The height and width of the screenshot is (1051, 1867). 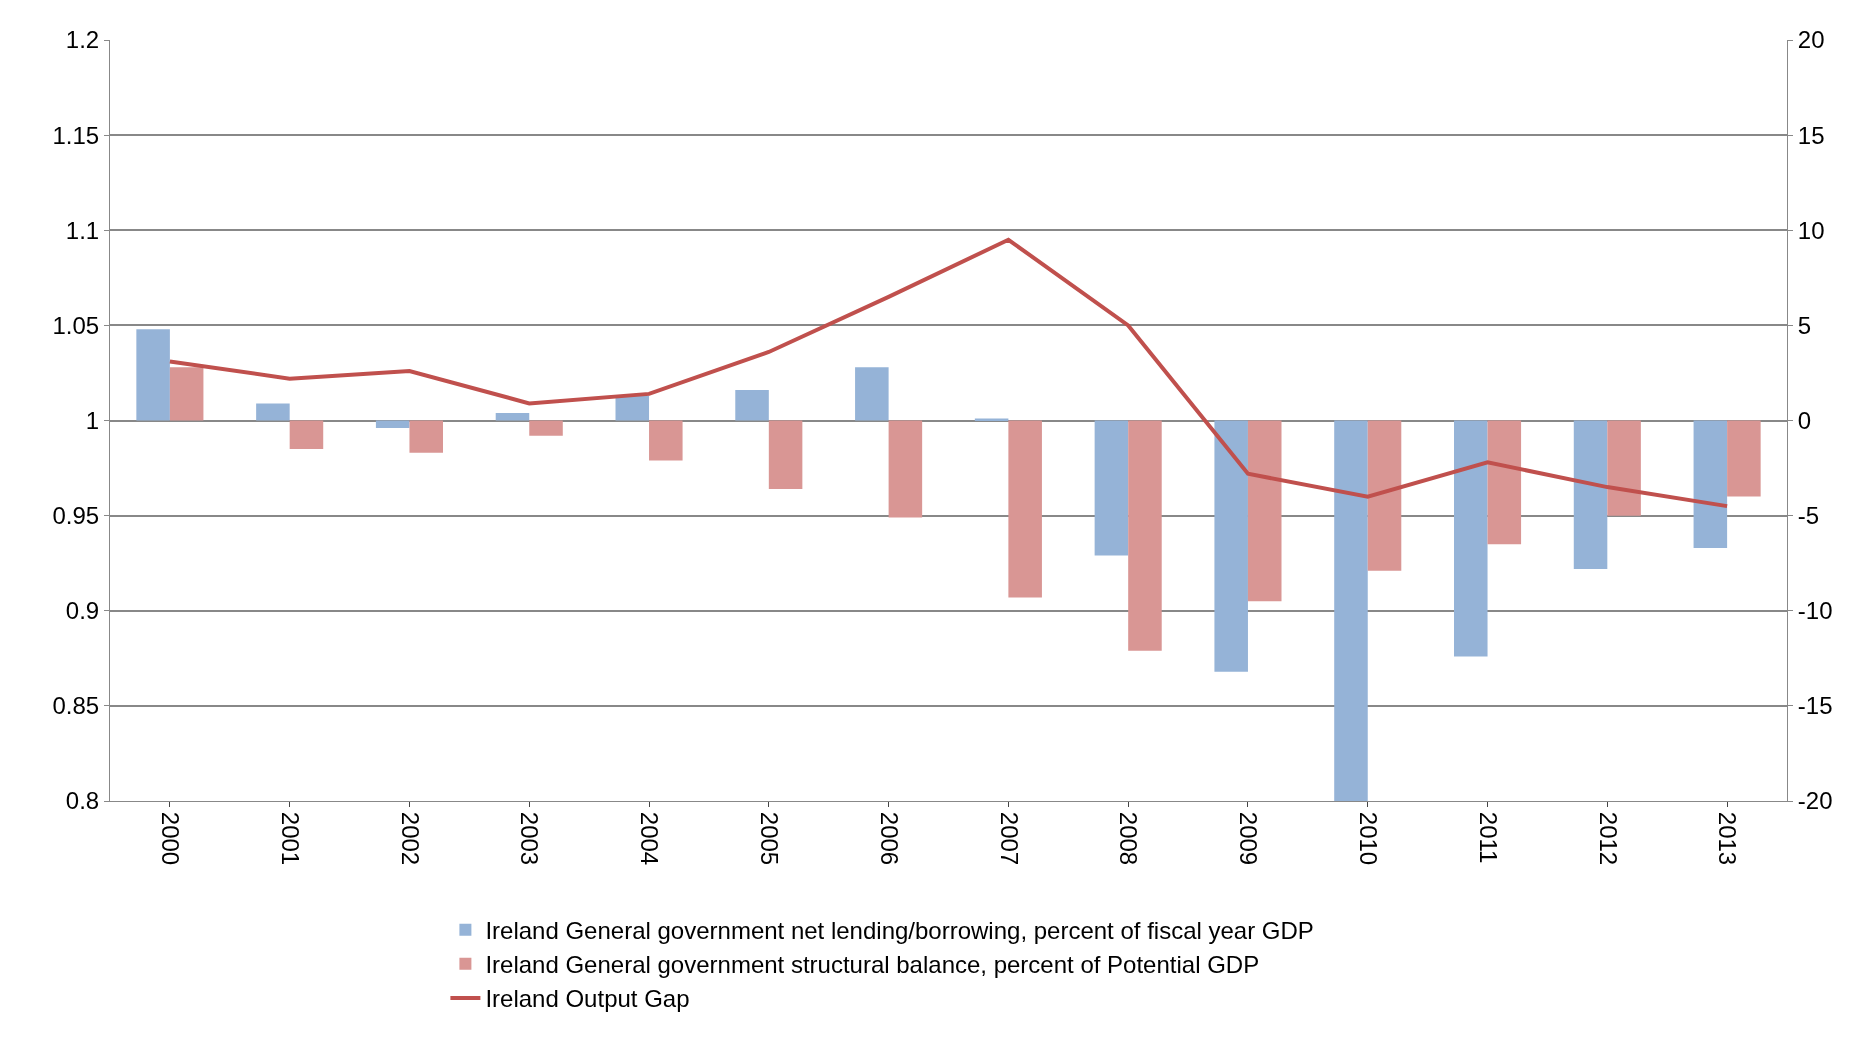 I want to click on x-tick-label: 2011, so click(x=1488, y=837).